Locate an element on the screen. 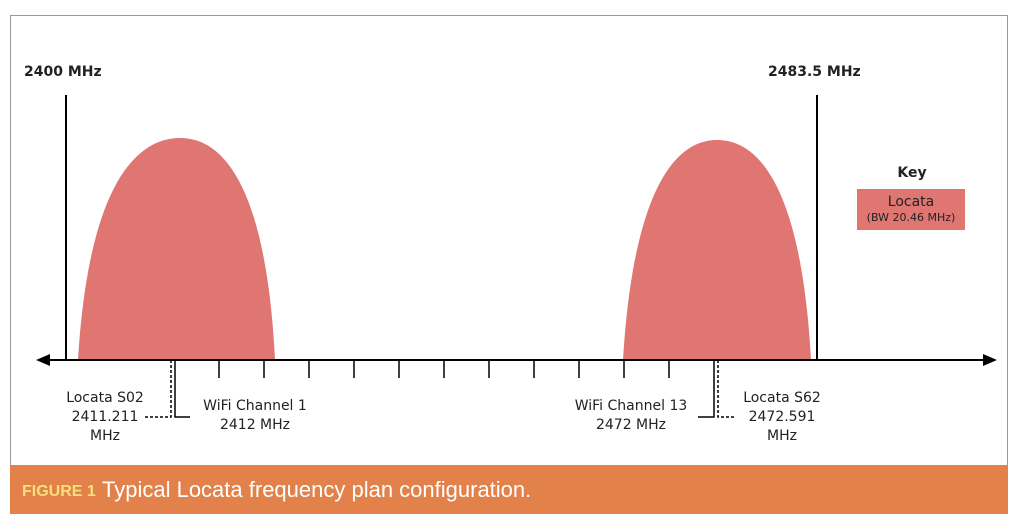 This screenshot has height=529, width=1024. key-label: Locata is located at coordinates (911, 202).